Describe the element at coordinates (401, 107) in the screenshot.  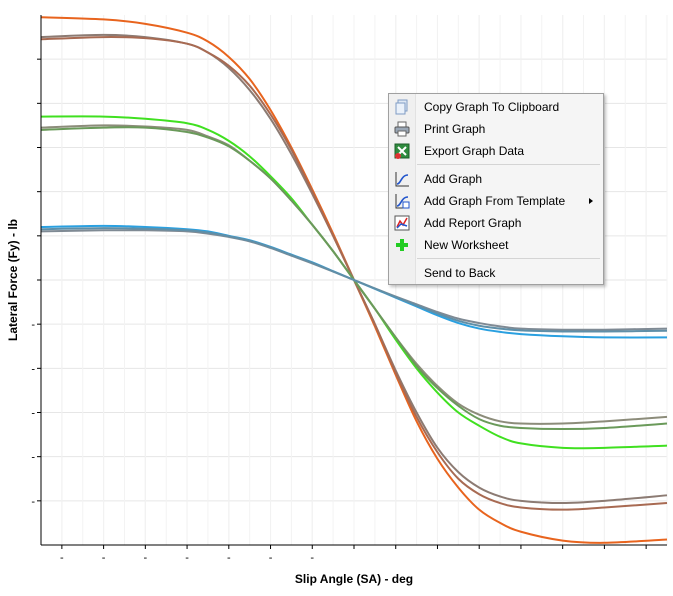
I see `copy-icon` at that location.